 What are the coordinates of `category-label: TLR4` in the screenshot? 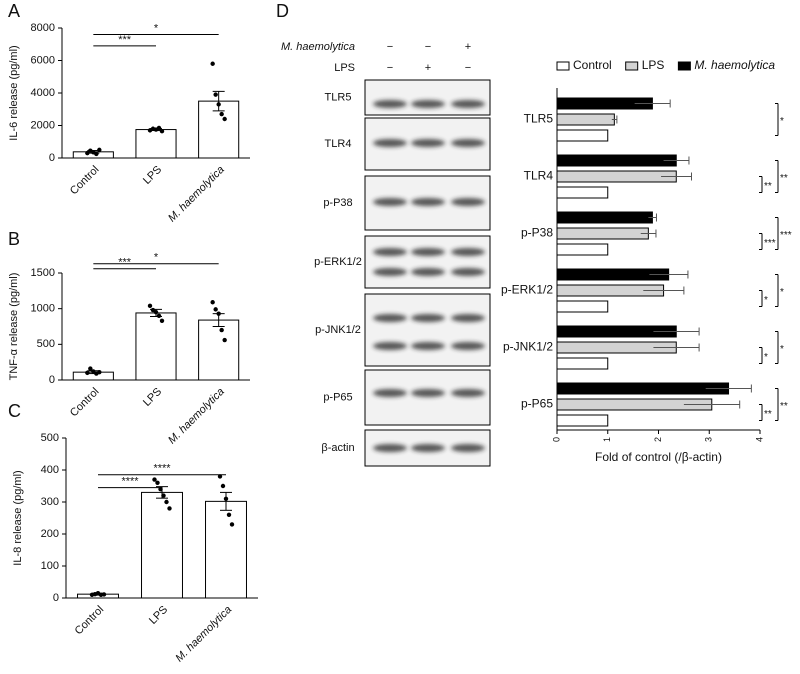 It's located at (539, 176).